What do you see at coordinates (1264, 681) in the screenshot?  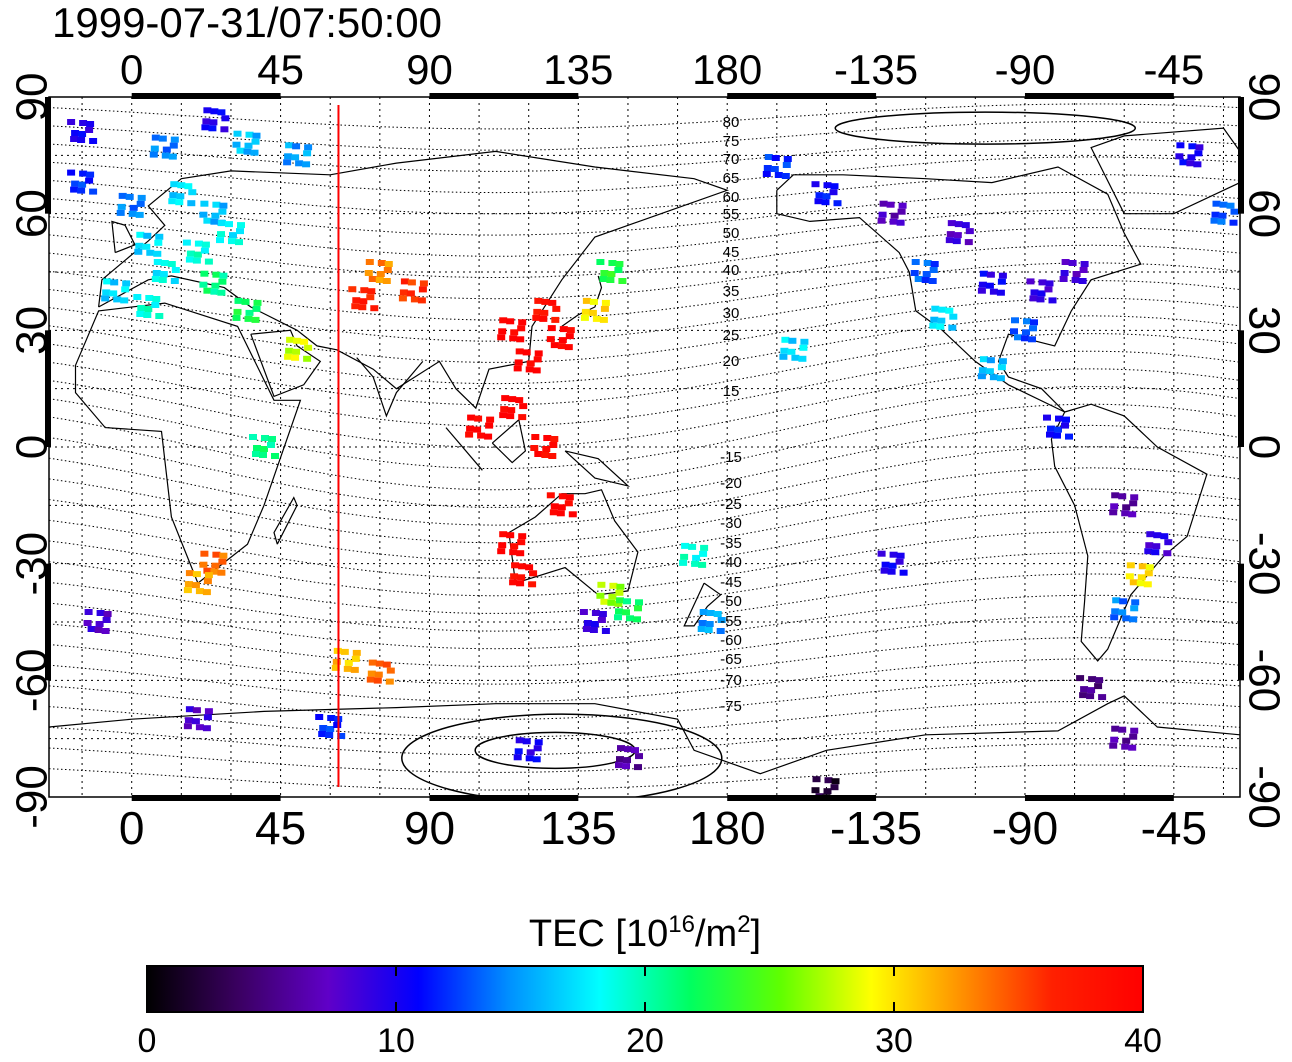 I see `right-lat-label: -60` at bounding box center [1264, 681].